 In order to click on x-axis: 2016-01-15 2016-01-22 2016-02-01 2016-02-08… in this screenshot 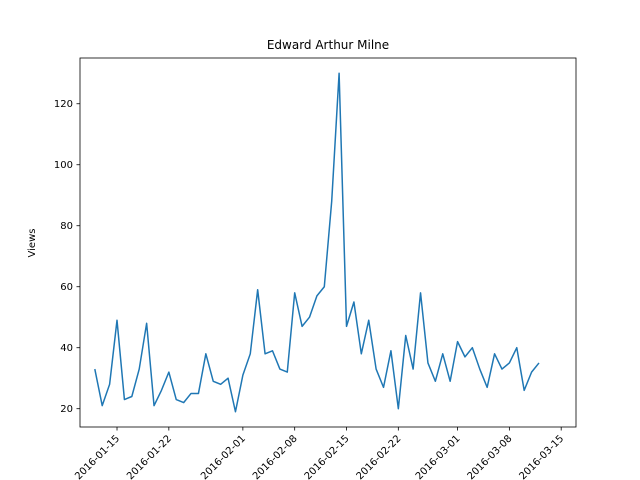, I will do `click(319, 453)`.